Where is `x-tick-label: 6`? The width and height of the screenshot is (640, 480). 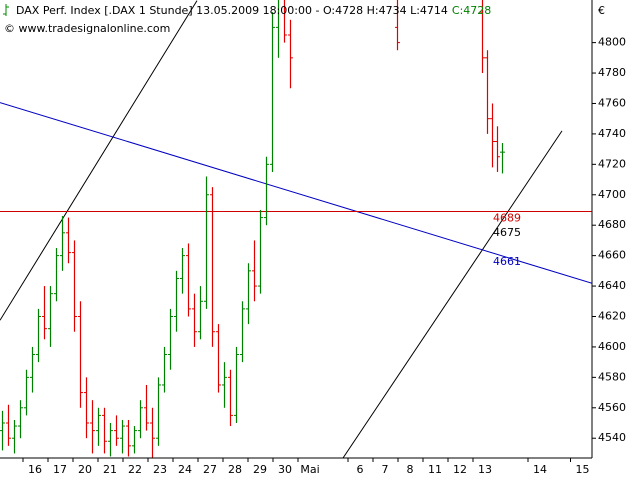
x-tick-label: 6 is located at coordinates (360, 469).